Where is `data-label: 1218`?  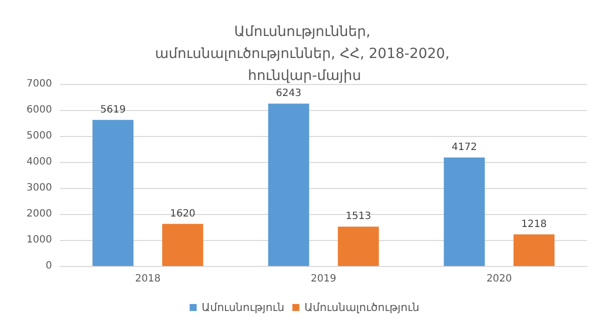
data-label: 1218 is located at coordinates (534, 224).